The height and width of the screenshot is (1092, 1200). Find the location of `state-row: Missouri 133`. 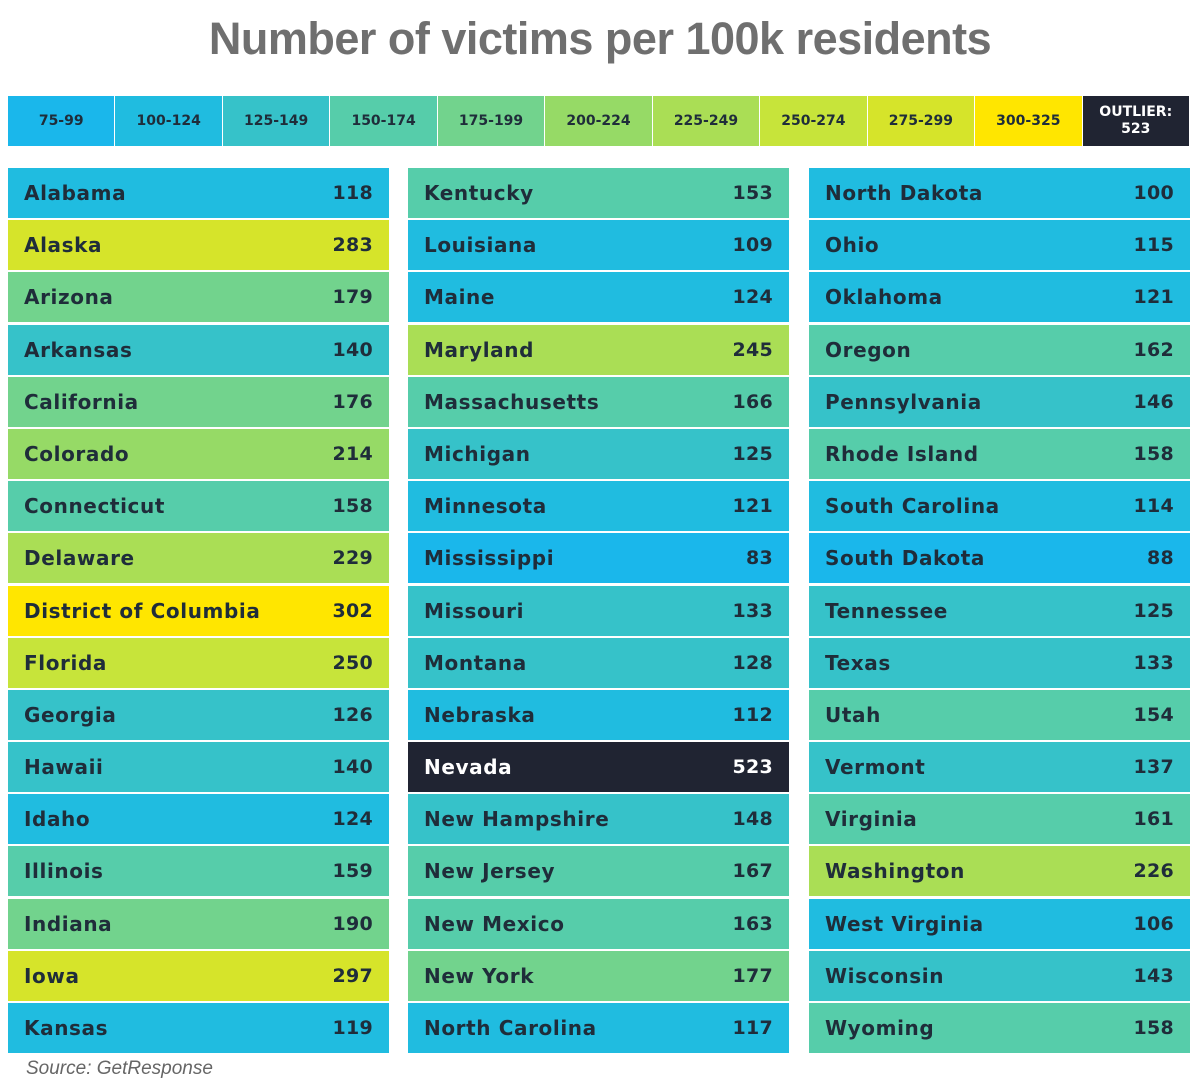

state-row: Missouri 133 is located at coordinates (598, 610).